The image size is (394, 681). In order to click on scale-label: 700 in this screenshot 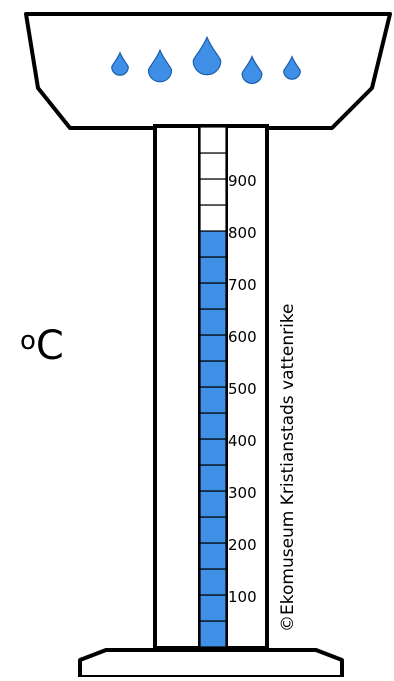, I will do `click(242, 285)`.